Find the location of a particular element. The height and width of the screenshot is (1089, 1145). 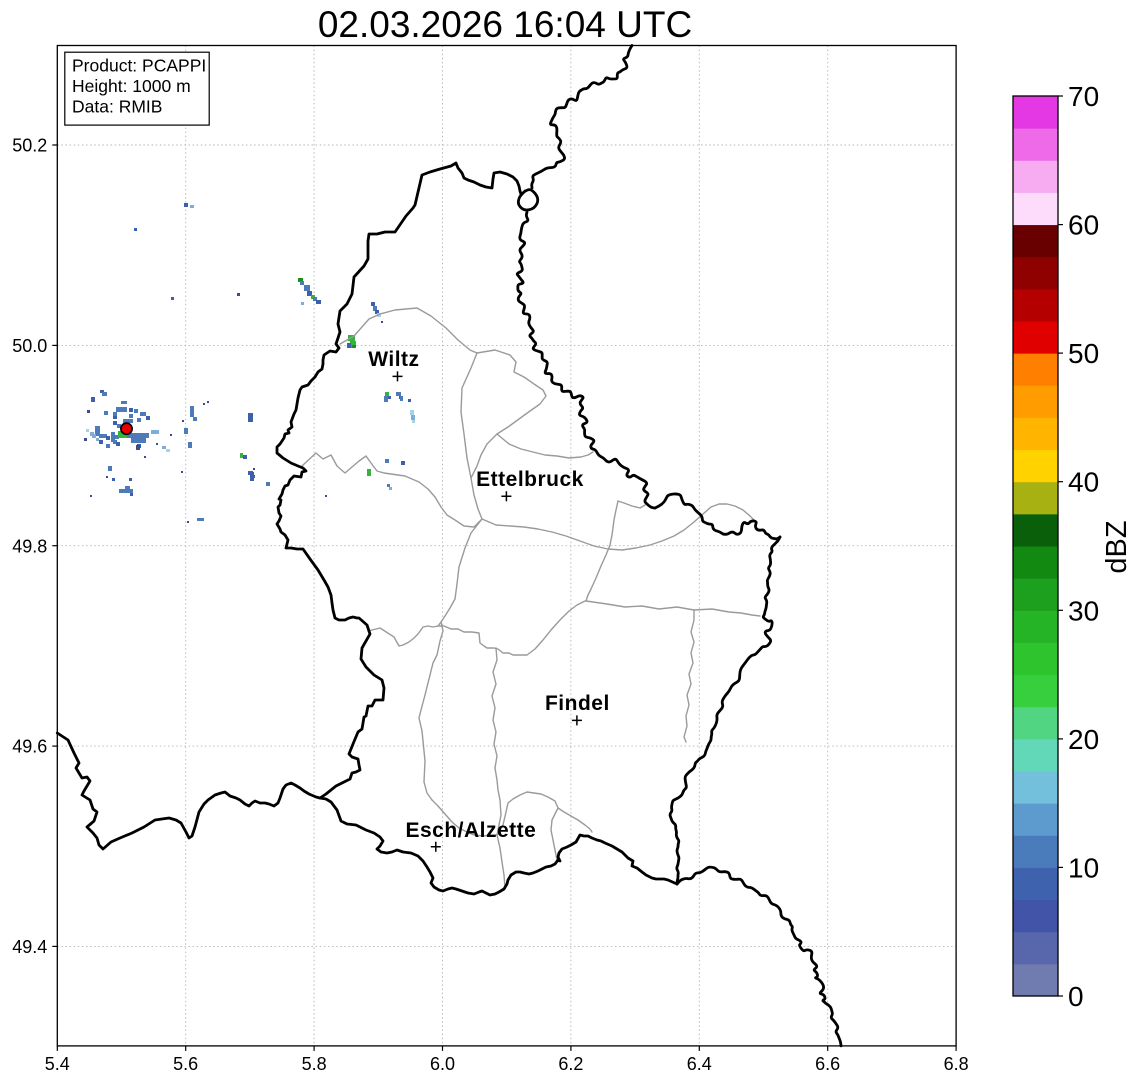

svg-text: 49.4 is located at coordinates (29, 947).